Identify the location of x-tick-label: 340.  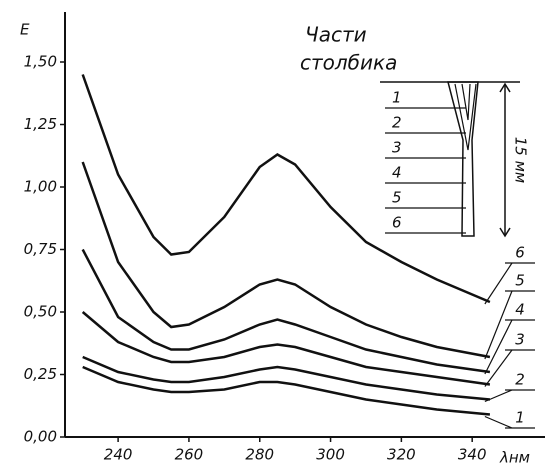
(472, 455).